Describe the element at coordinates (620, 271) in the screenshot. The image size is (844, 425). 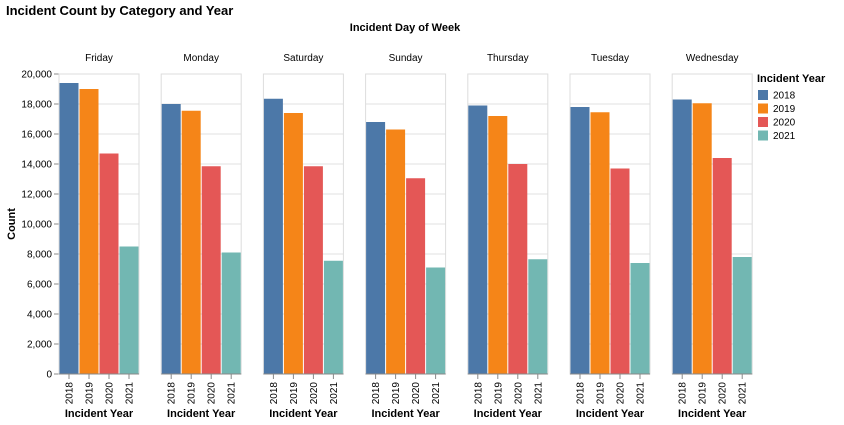
I see `bar-tuesday-2020` at that location.